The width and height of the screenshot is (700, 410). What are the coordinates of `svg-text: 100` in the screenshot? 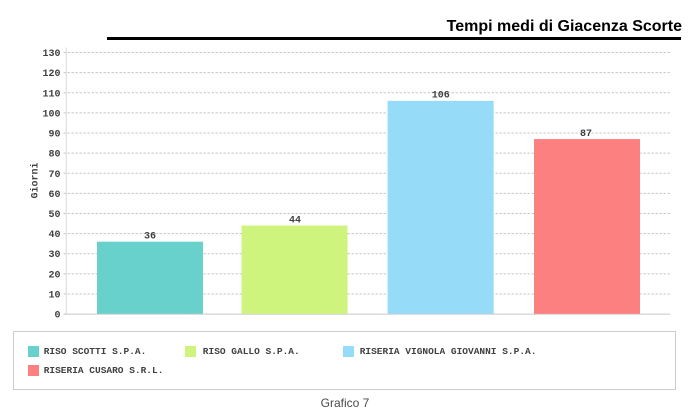 It's located at (51, 114).